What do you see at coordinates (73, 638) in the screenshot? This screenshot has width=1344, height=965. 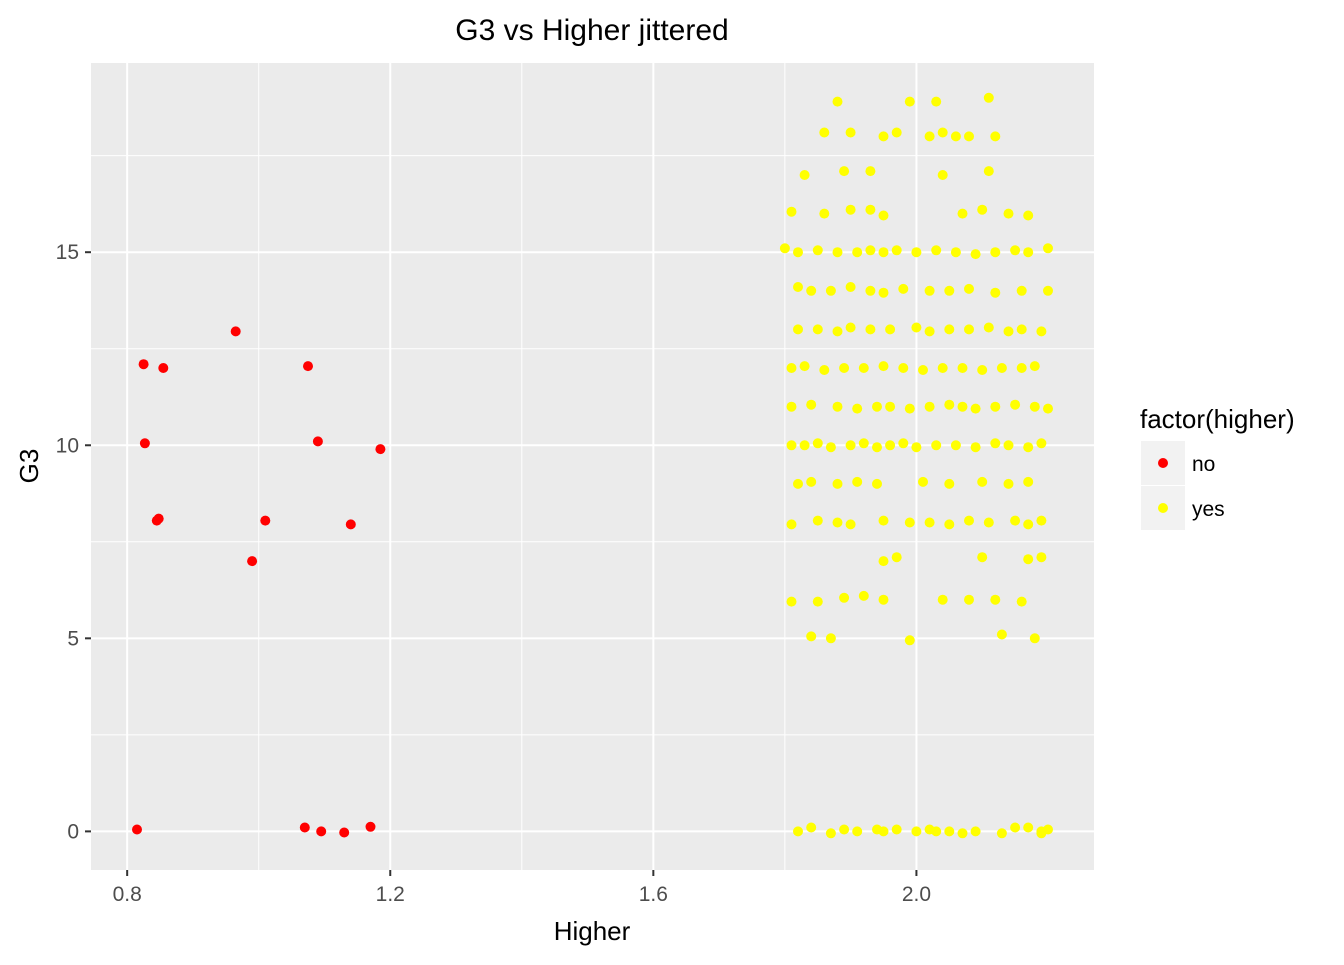 I see `y-tick-label: 5` at bounding box center [73, 638].